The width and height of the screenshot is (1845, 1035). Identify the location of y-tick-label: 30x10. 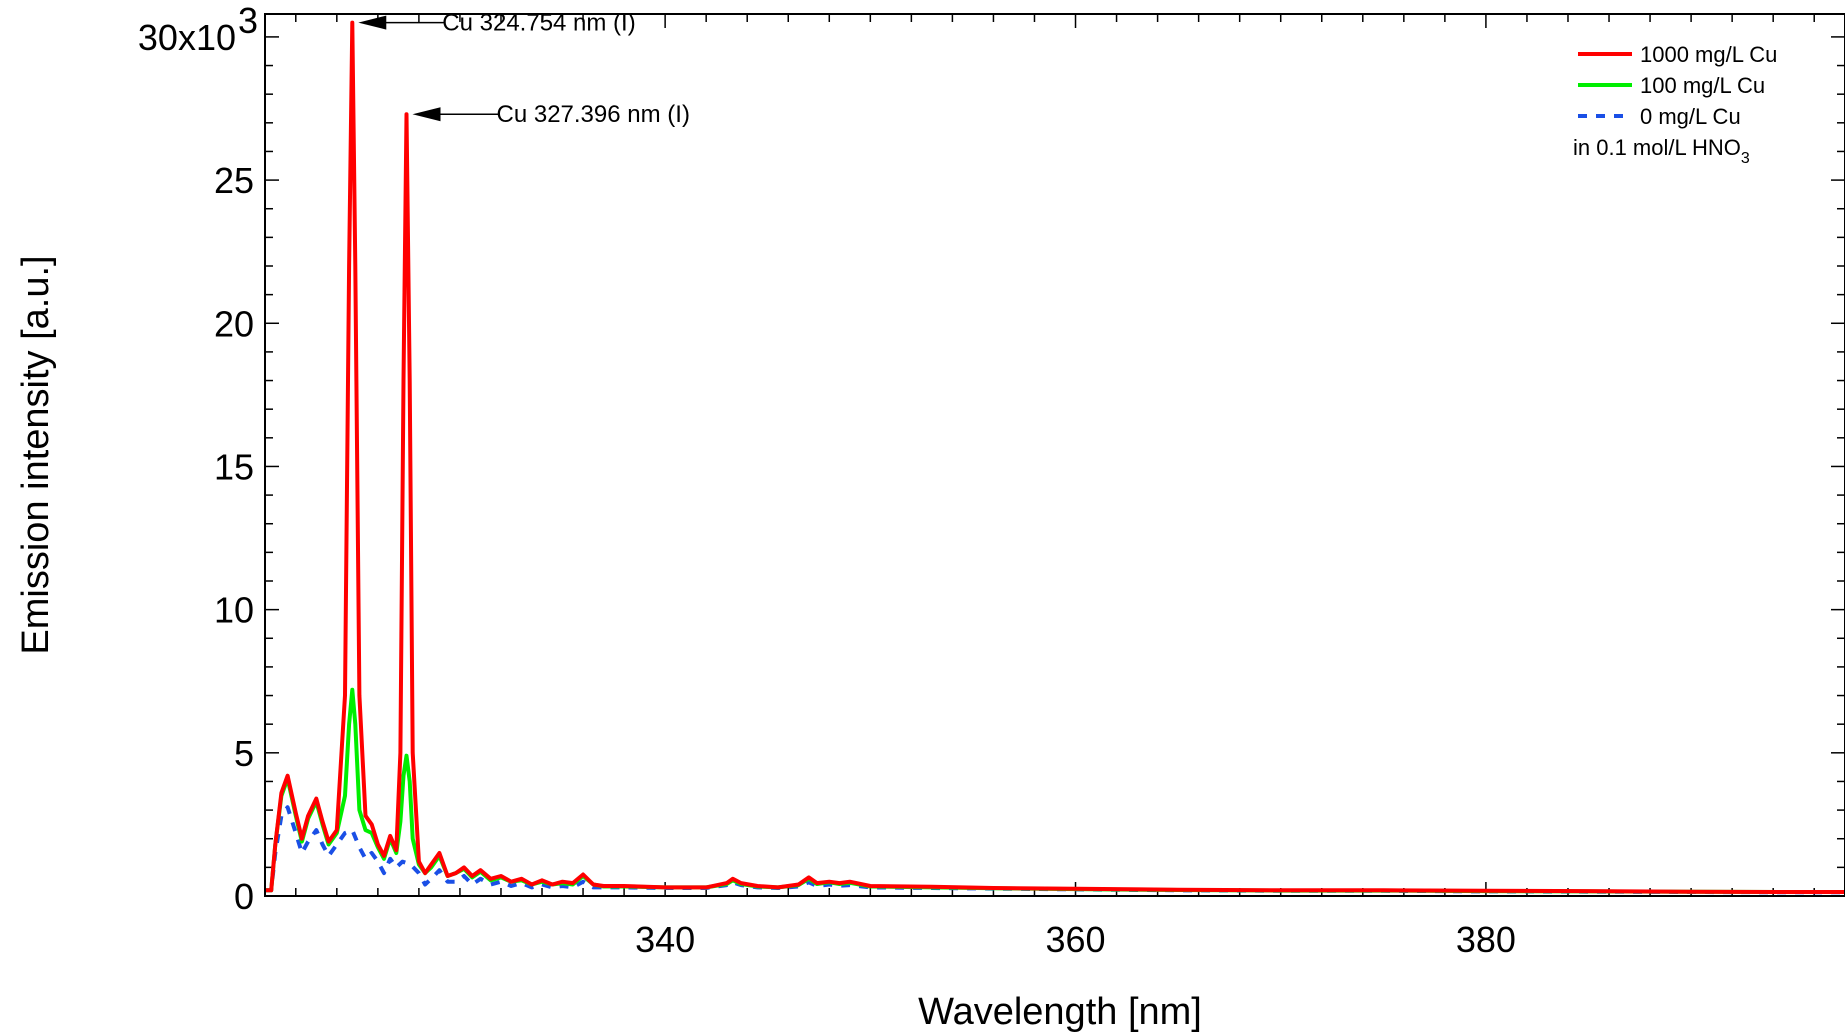
(187, 37).